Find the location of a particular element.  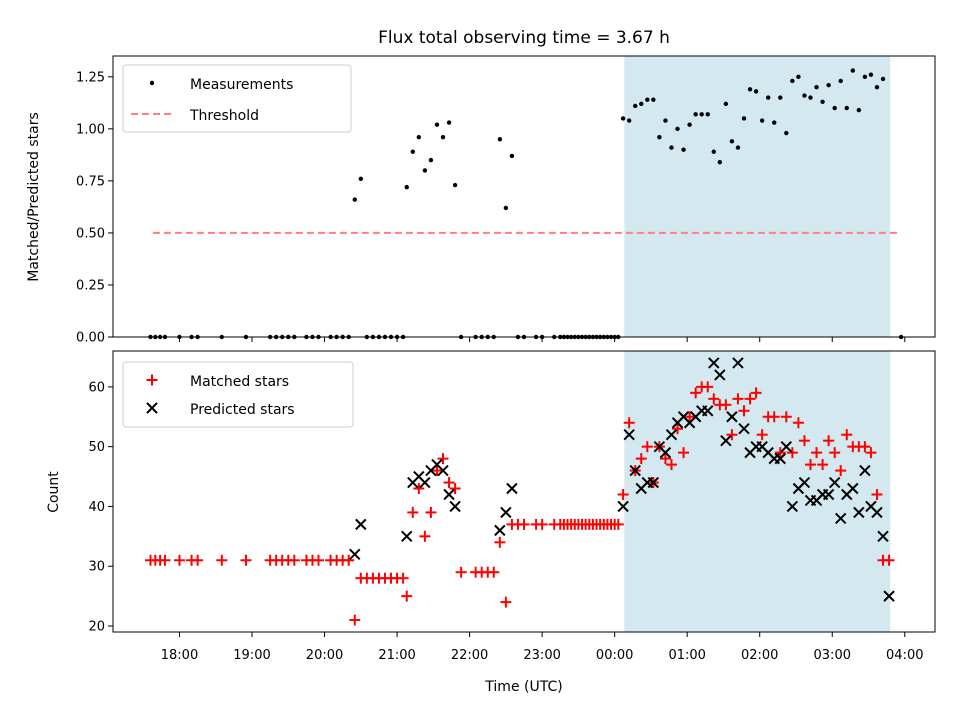

legend-label-threshold: Threshold is located at coordinates (224, 116).